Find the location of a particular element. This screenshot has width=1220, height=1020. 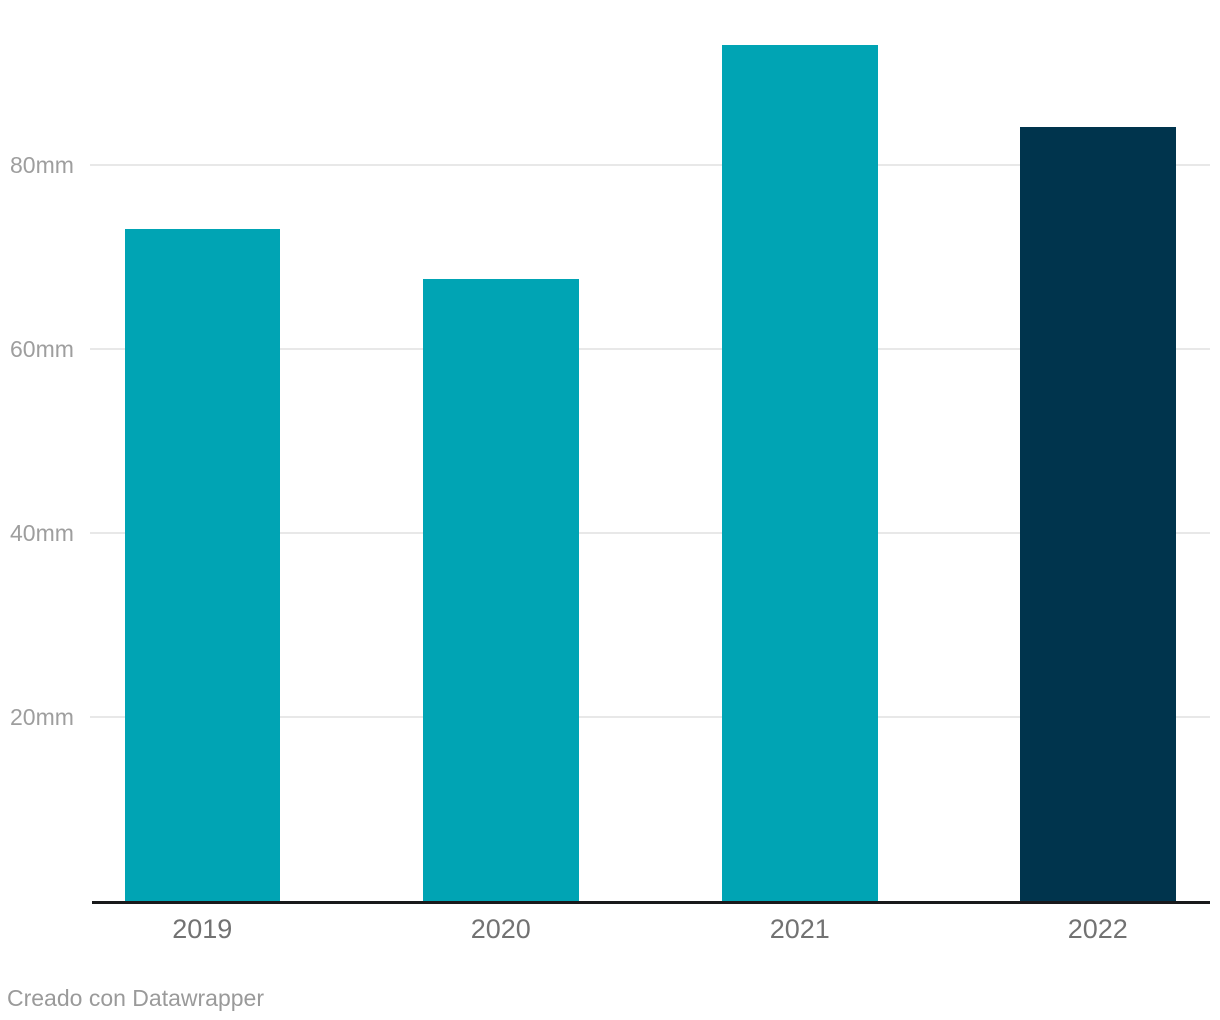

y-axis-tick-label: 60mm is located at coordinates (42, 349).